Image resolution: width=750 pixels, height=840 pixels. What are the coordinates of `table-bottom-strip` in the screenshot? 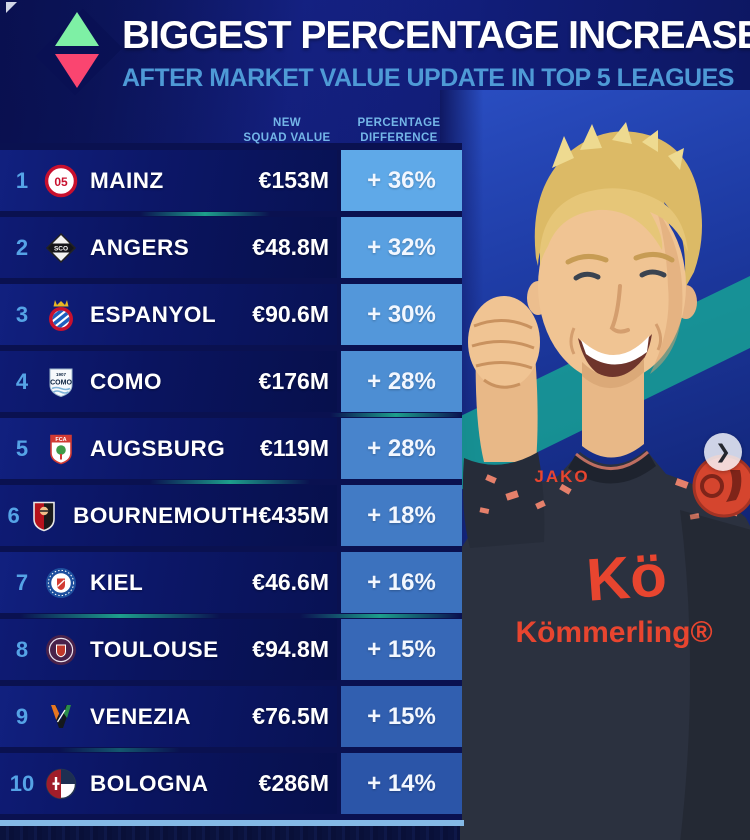 It's located at (232, 823).